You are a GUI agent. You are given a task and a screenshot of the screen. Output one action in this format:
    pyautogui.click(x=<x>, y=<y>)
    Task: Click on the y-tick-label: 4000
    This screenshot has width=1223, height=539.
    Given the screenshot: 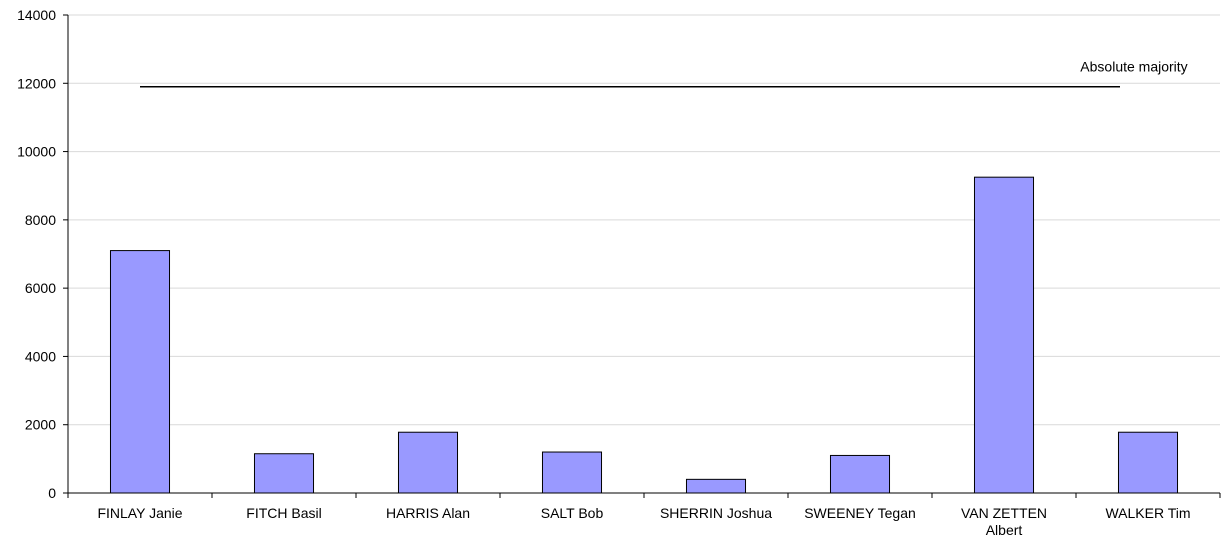 What is the action you would take?
    pyautogui.click(x=40, y=356)
    